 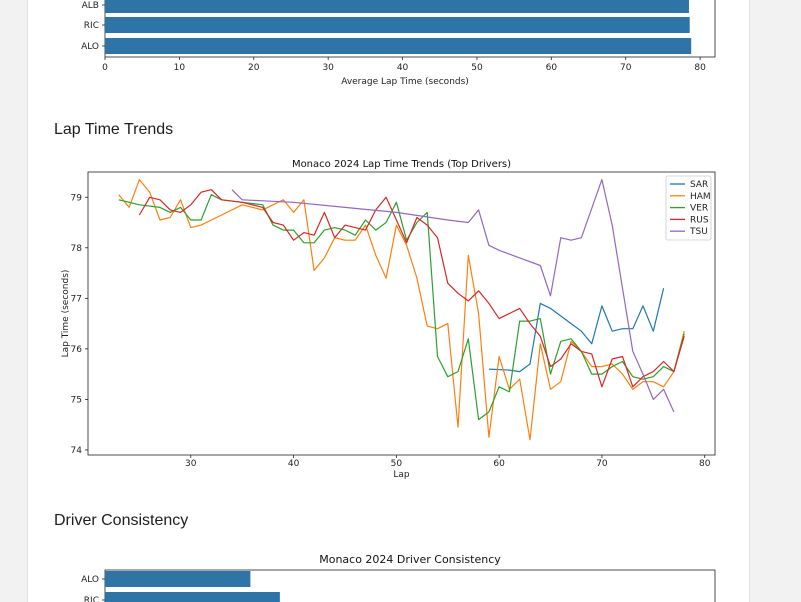 What do you see at coordinates (114, 129) in the screenshot?
I see `lap-time-trends-heading: Lap Time Trends` at bounding box center [114, 129].